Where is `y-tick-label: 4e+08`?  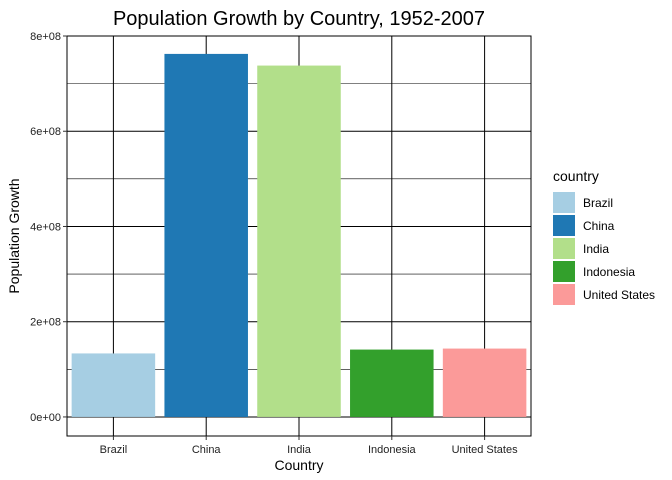
y-tick-label: 4e+08 is located at coordinates (45, 227).